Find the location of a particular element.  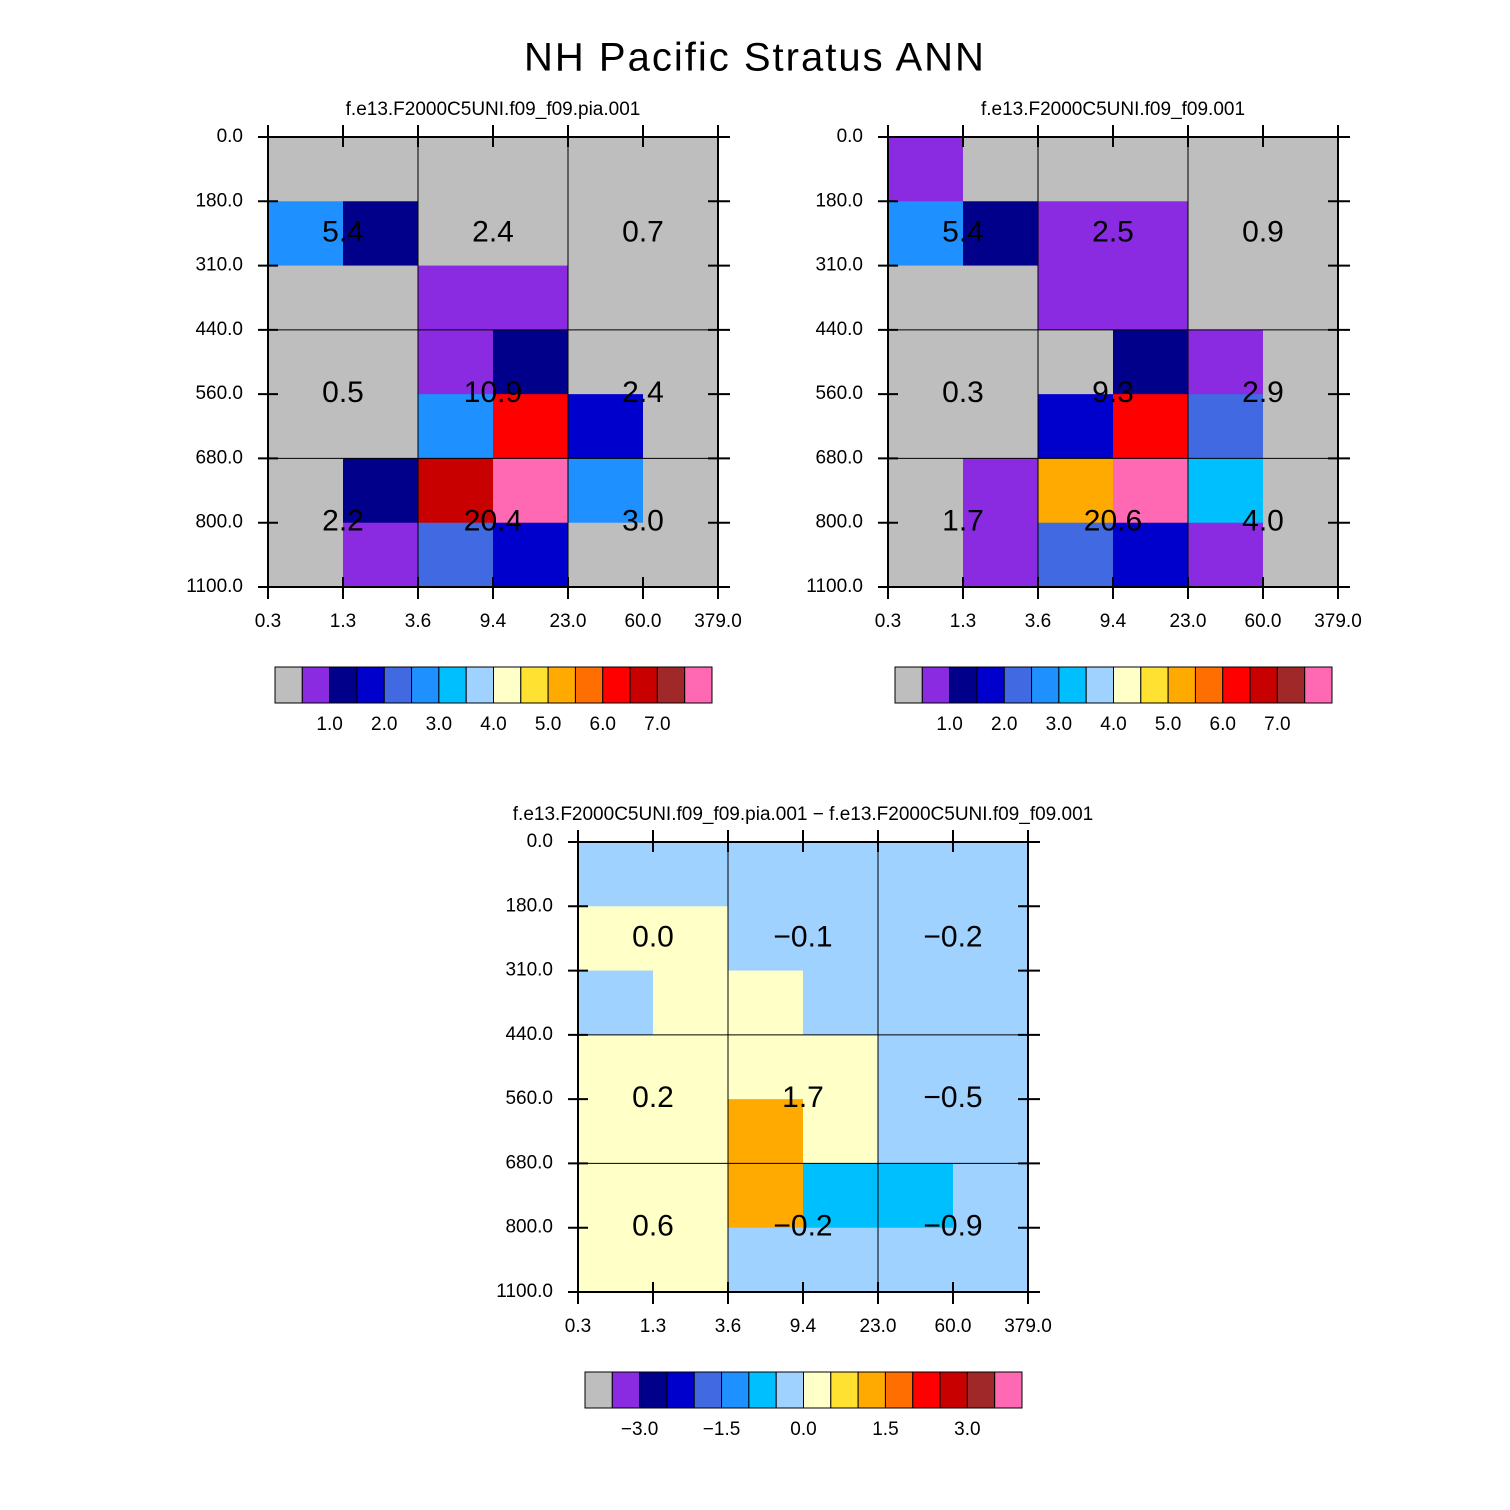

block-value: 0.2 is located at coordinates (653, 1097).